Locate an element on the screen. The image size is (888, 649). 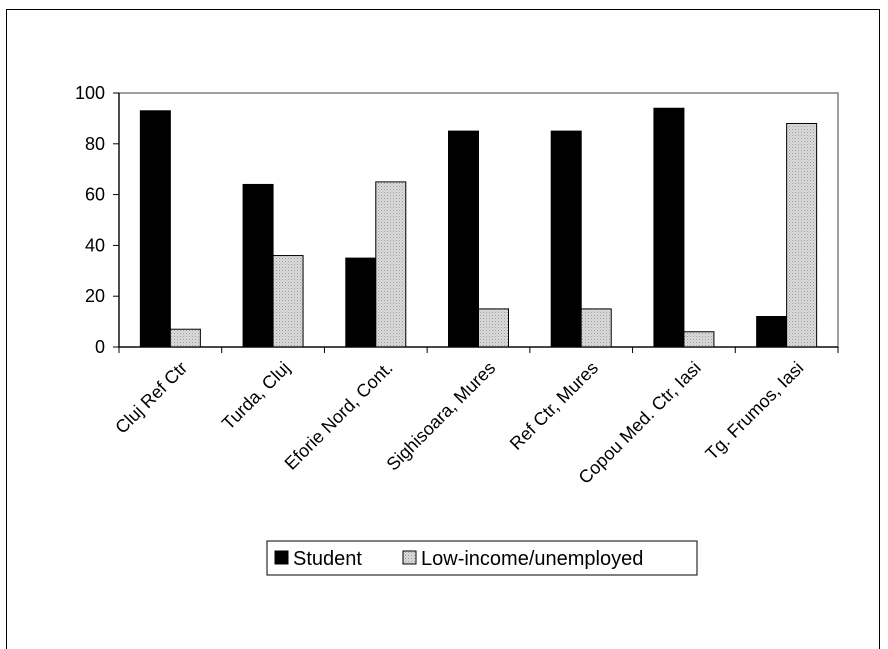
legend-swatch-student is located at coordinates (281, 557).